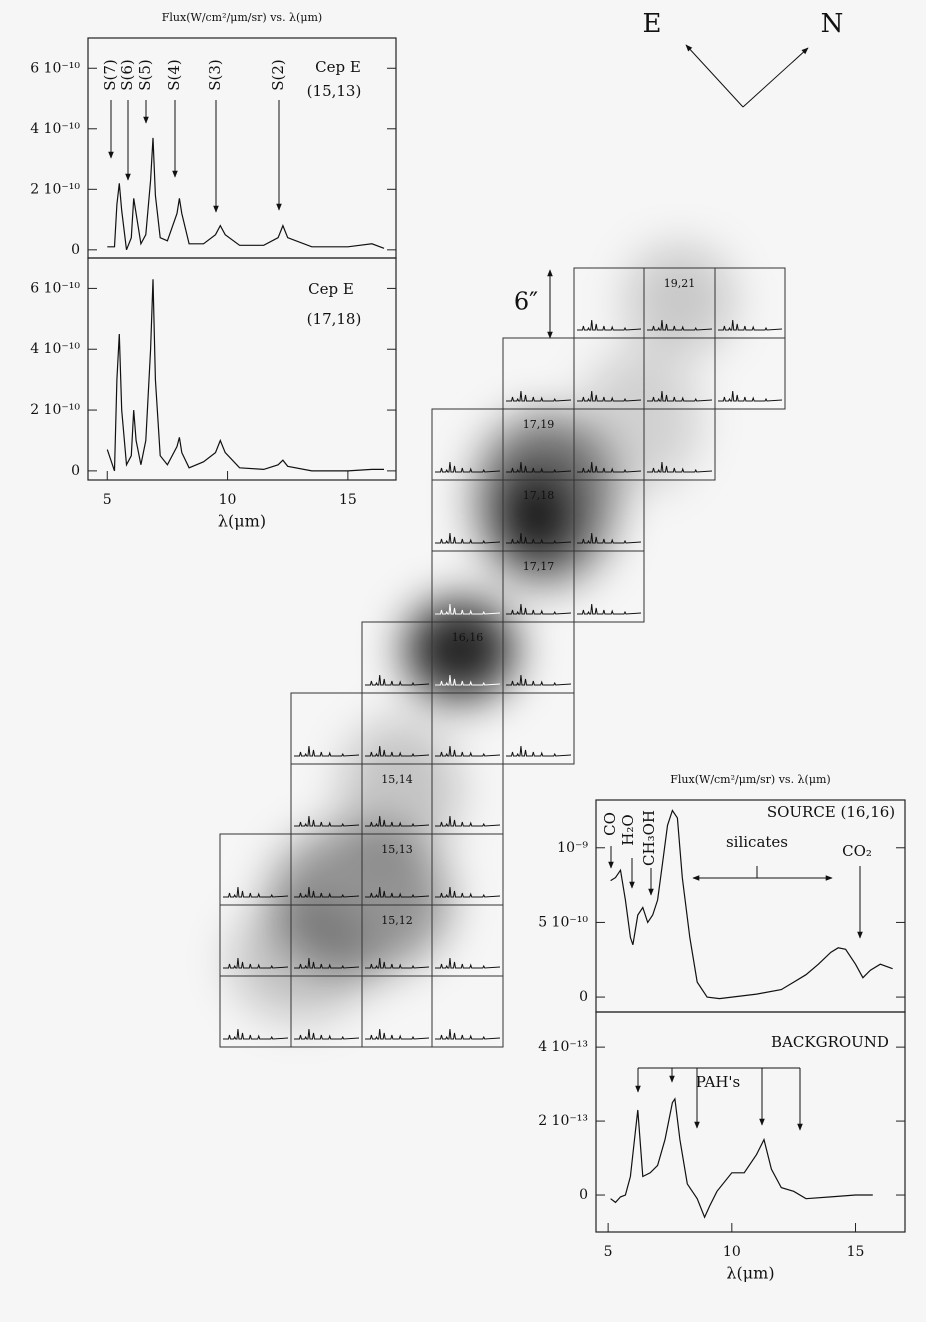 This screenshot has width=926, height=1322. Describe the element at coordinates (397, 779) in the screenshot. I see `cell-label: 15,14` at that location.